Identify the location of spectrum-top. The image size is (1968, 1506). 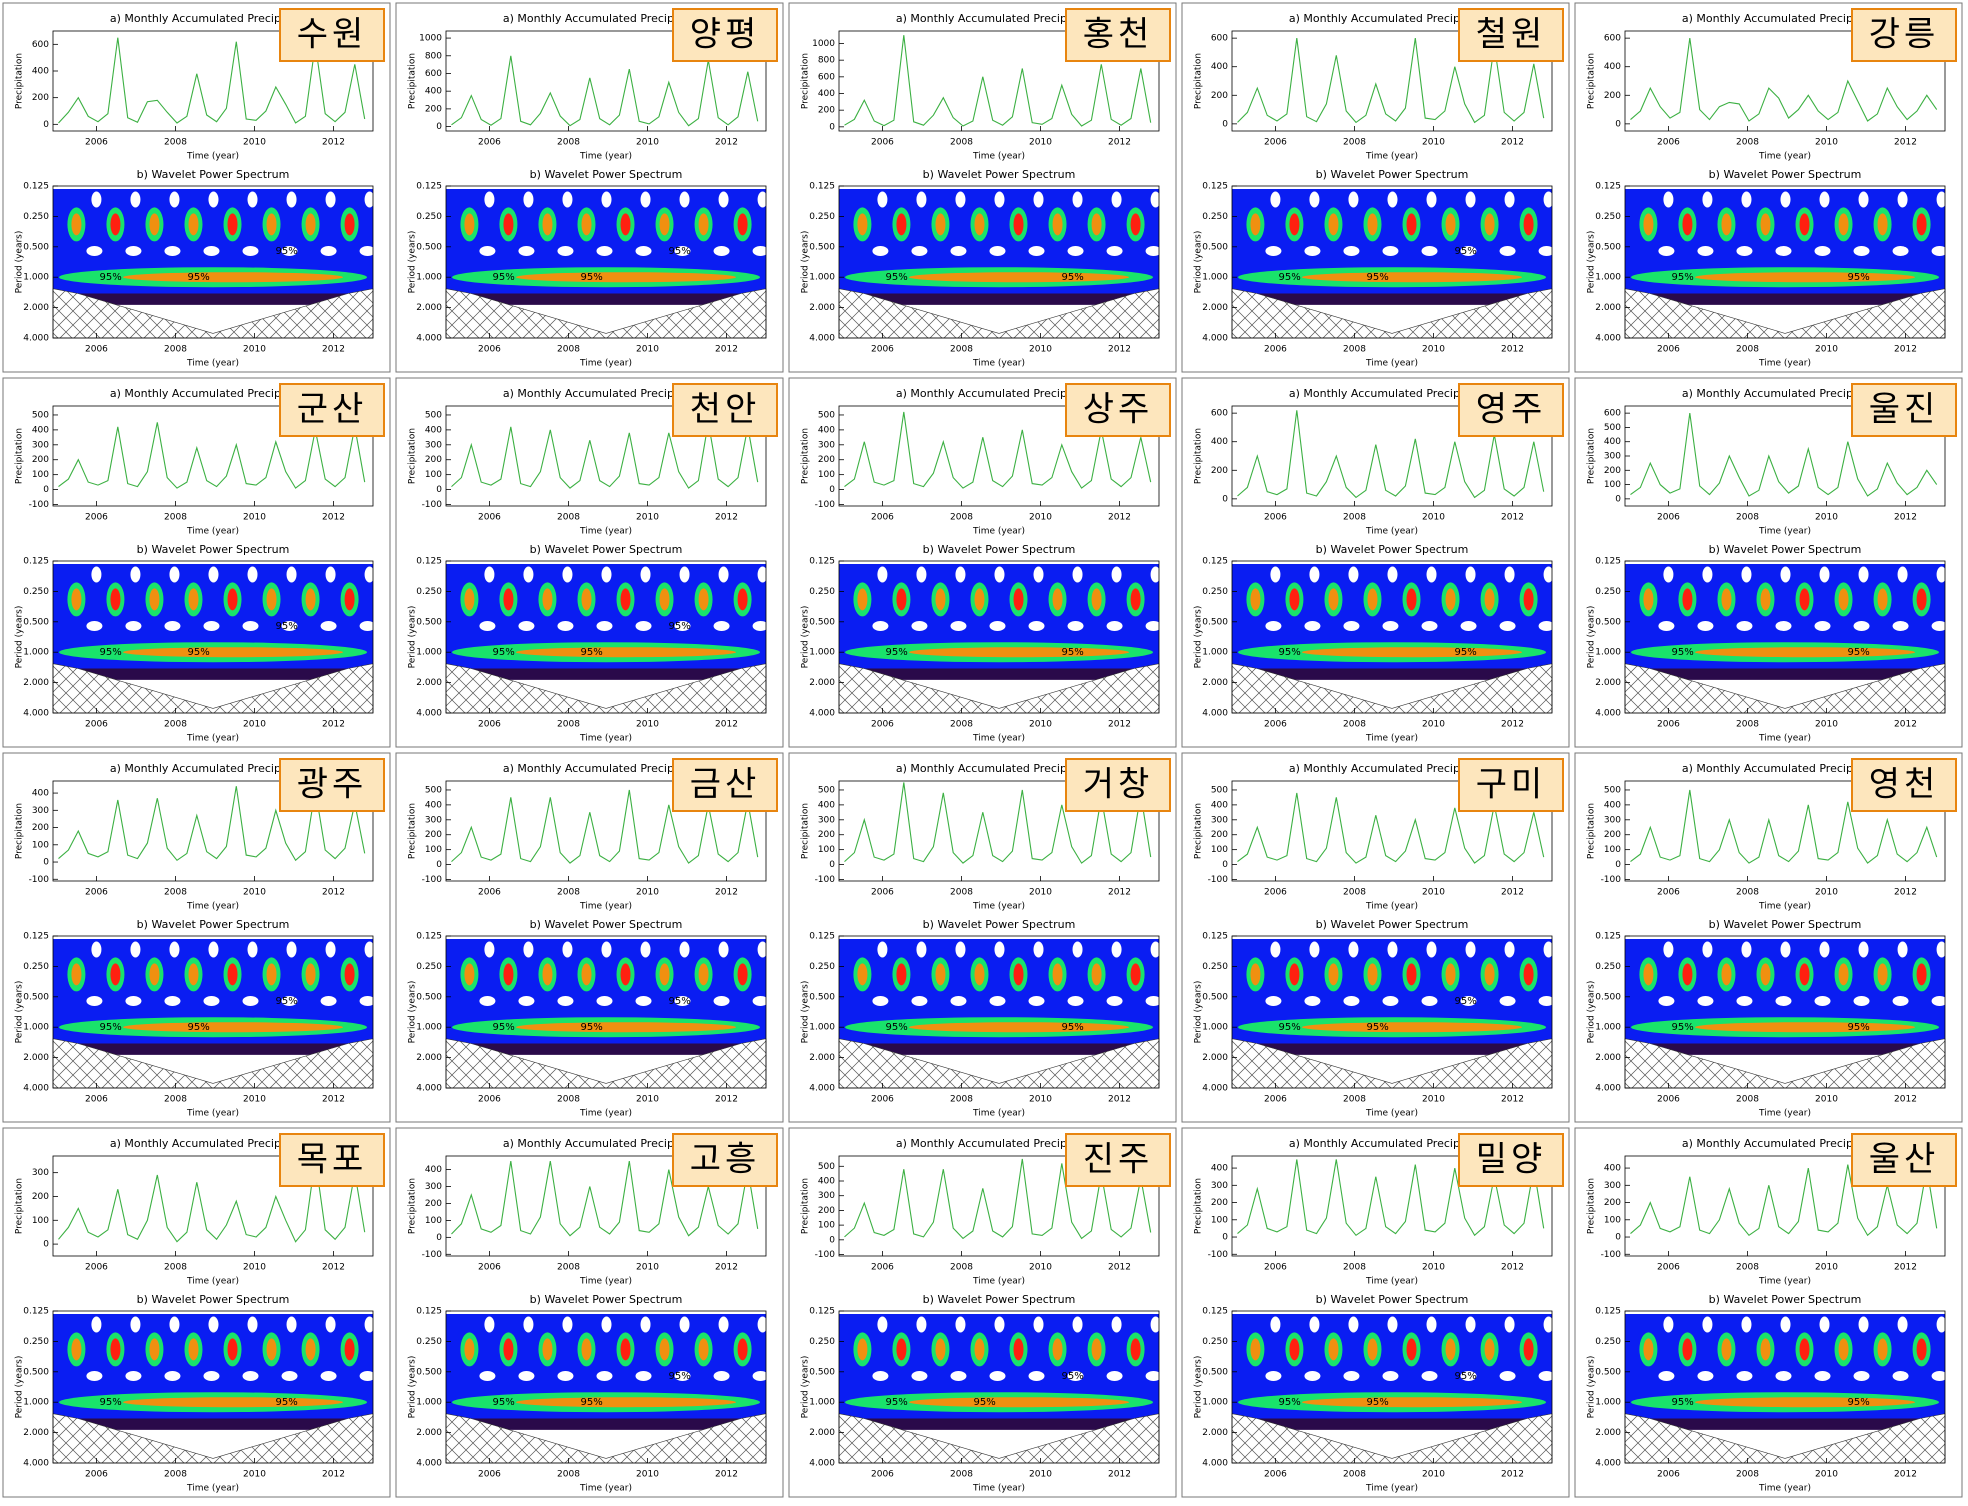
(213, 1312).